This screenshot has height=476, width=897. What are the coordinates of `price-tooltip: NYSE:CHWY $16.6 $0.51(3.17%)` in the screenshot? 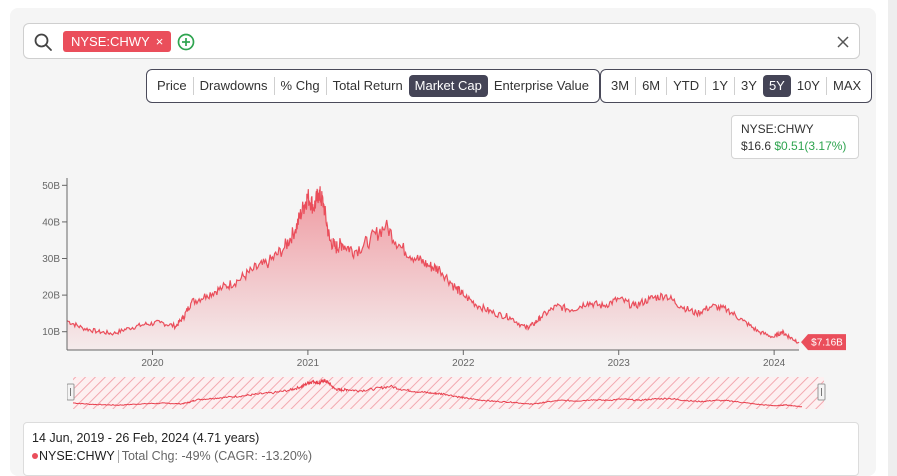 It's located at (795, 137).